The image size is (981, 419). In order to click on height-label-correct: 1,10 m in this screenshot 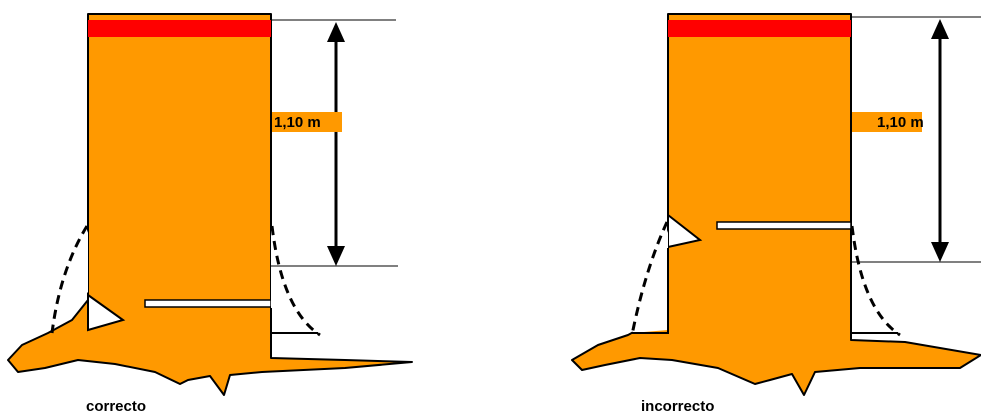, I will do `click(297, 122)`.